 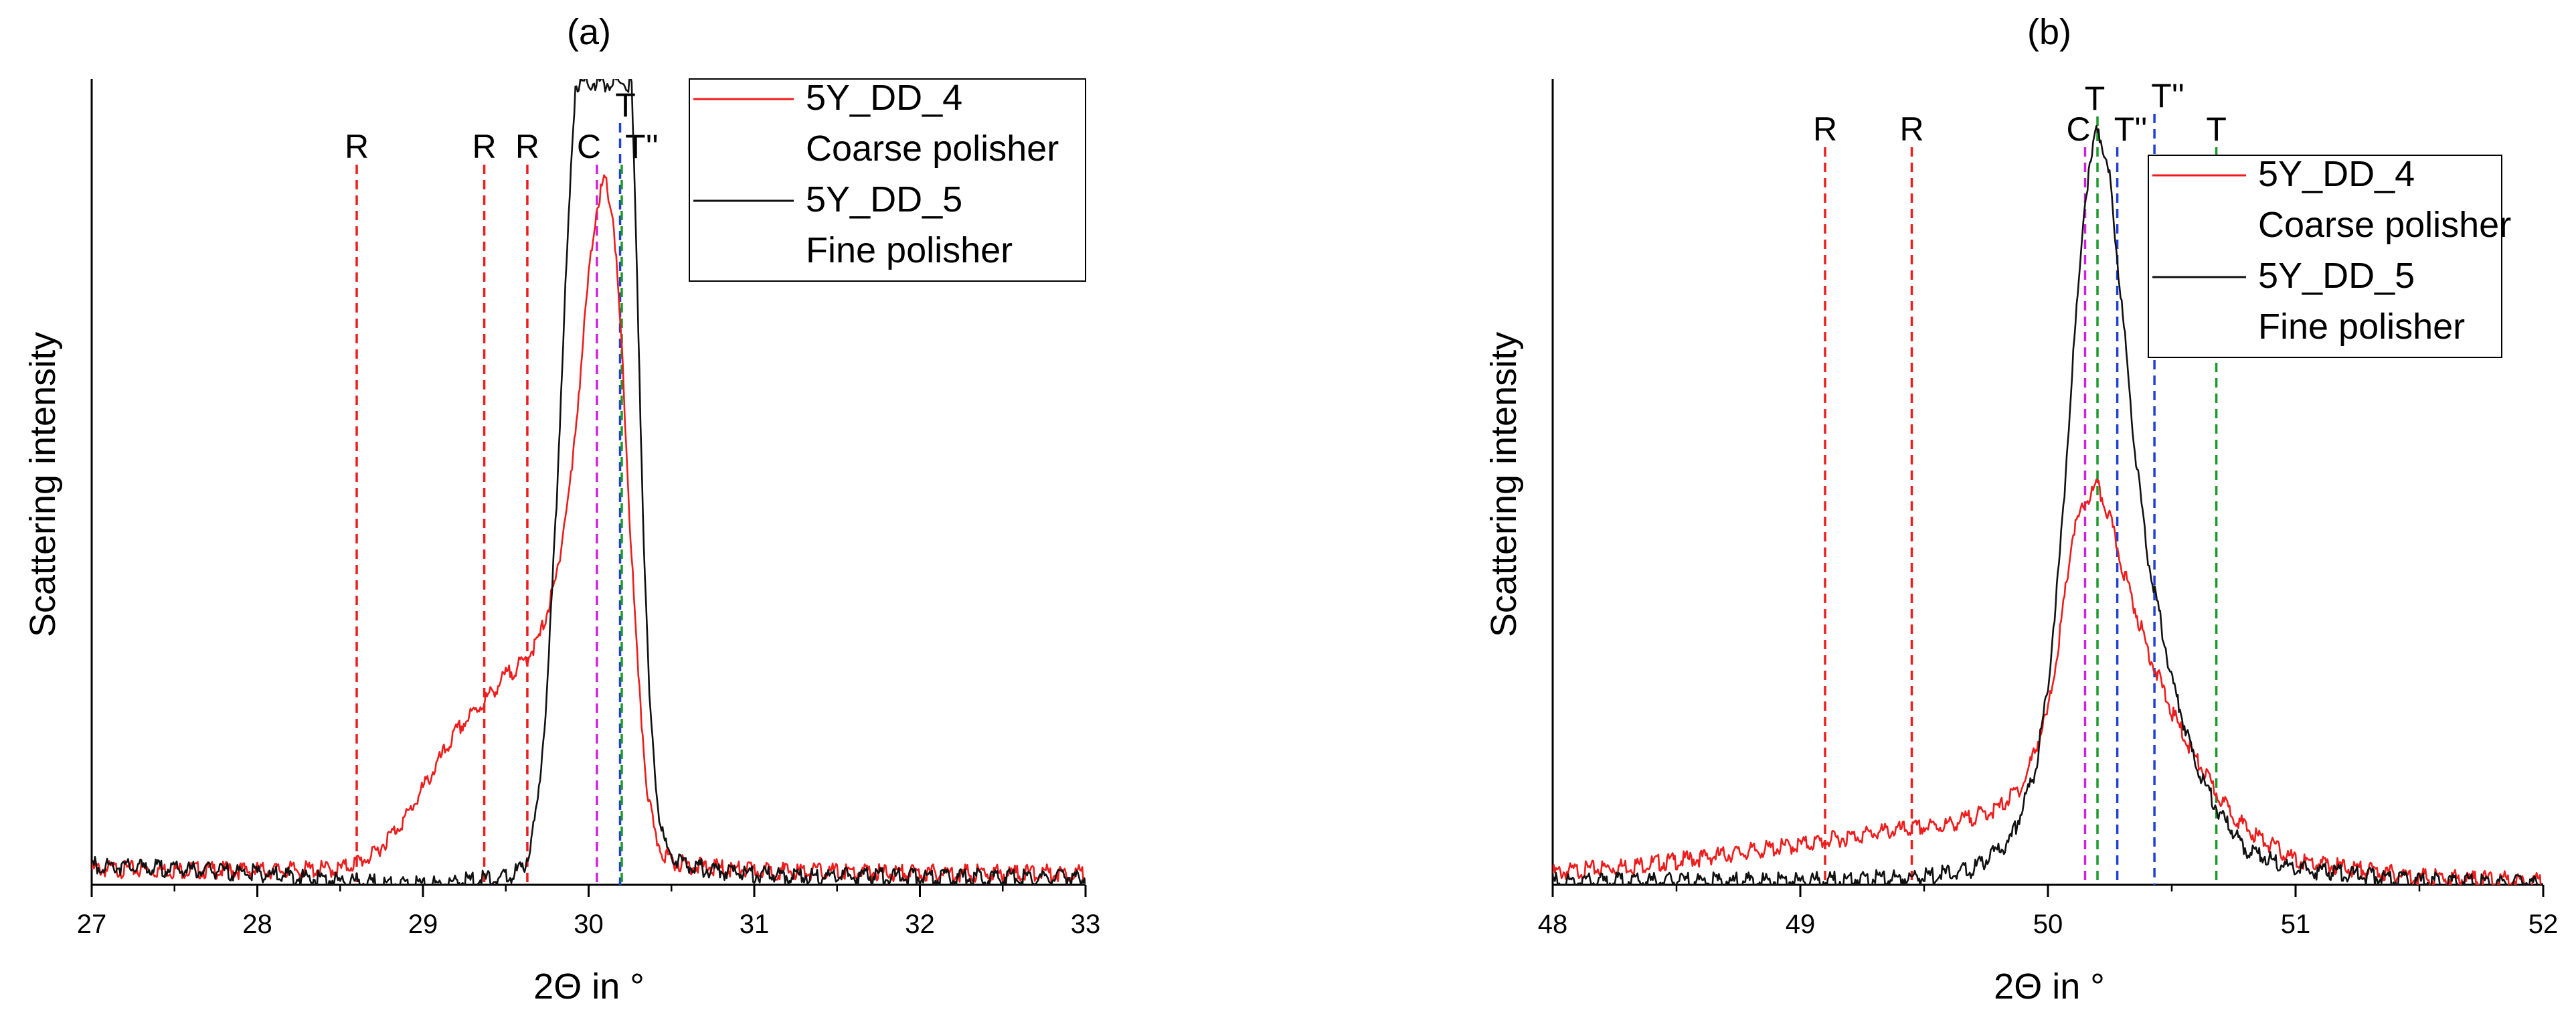 I want to click on x-tick-label: 30, so click(x=589, y=924).